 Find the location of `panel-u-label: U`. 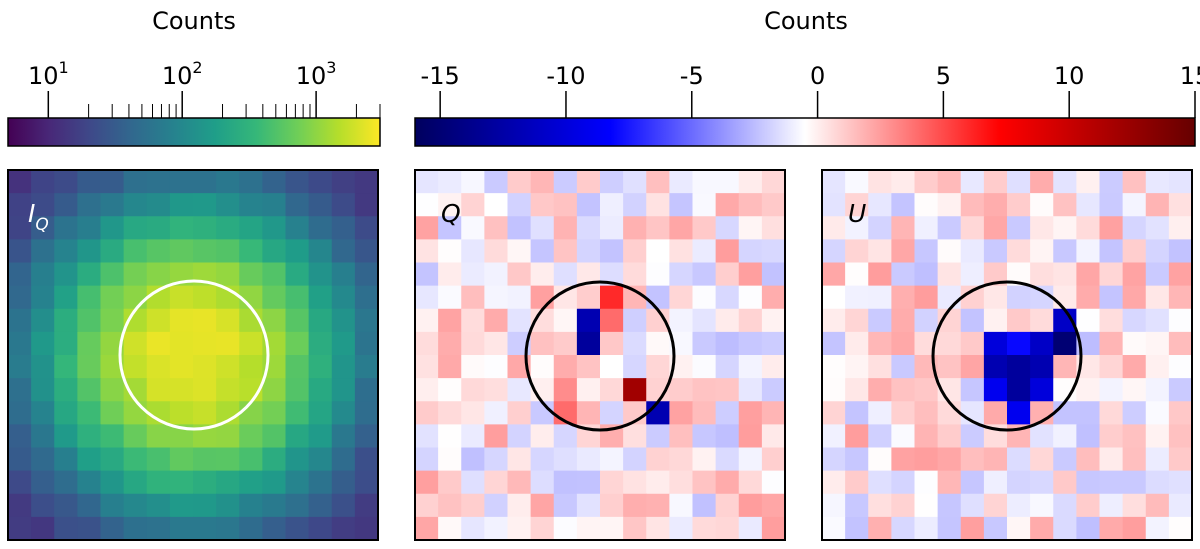

panel-u-label: U is located at coordinates (857, 213).